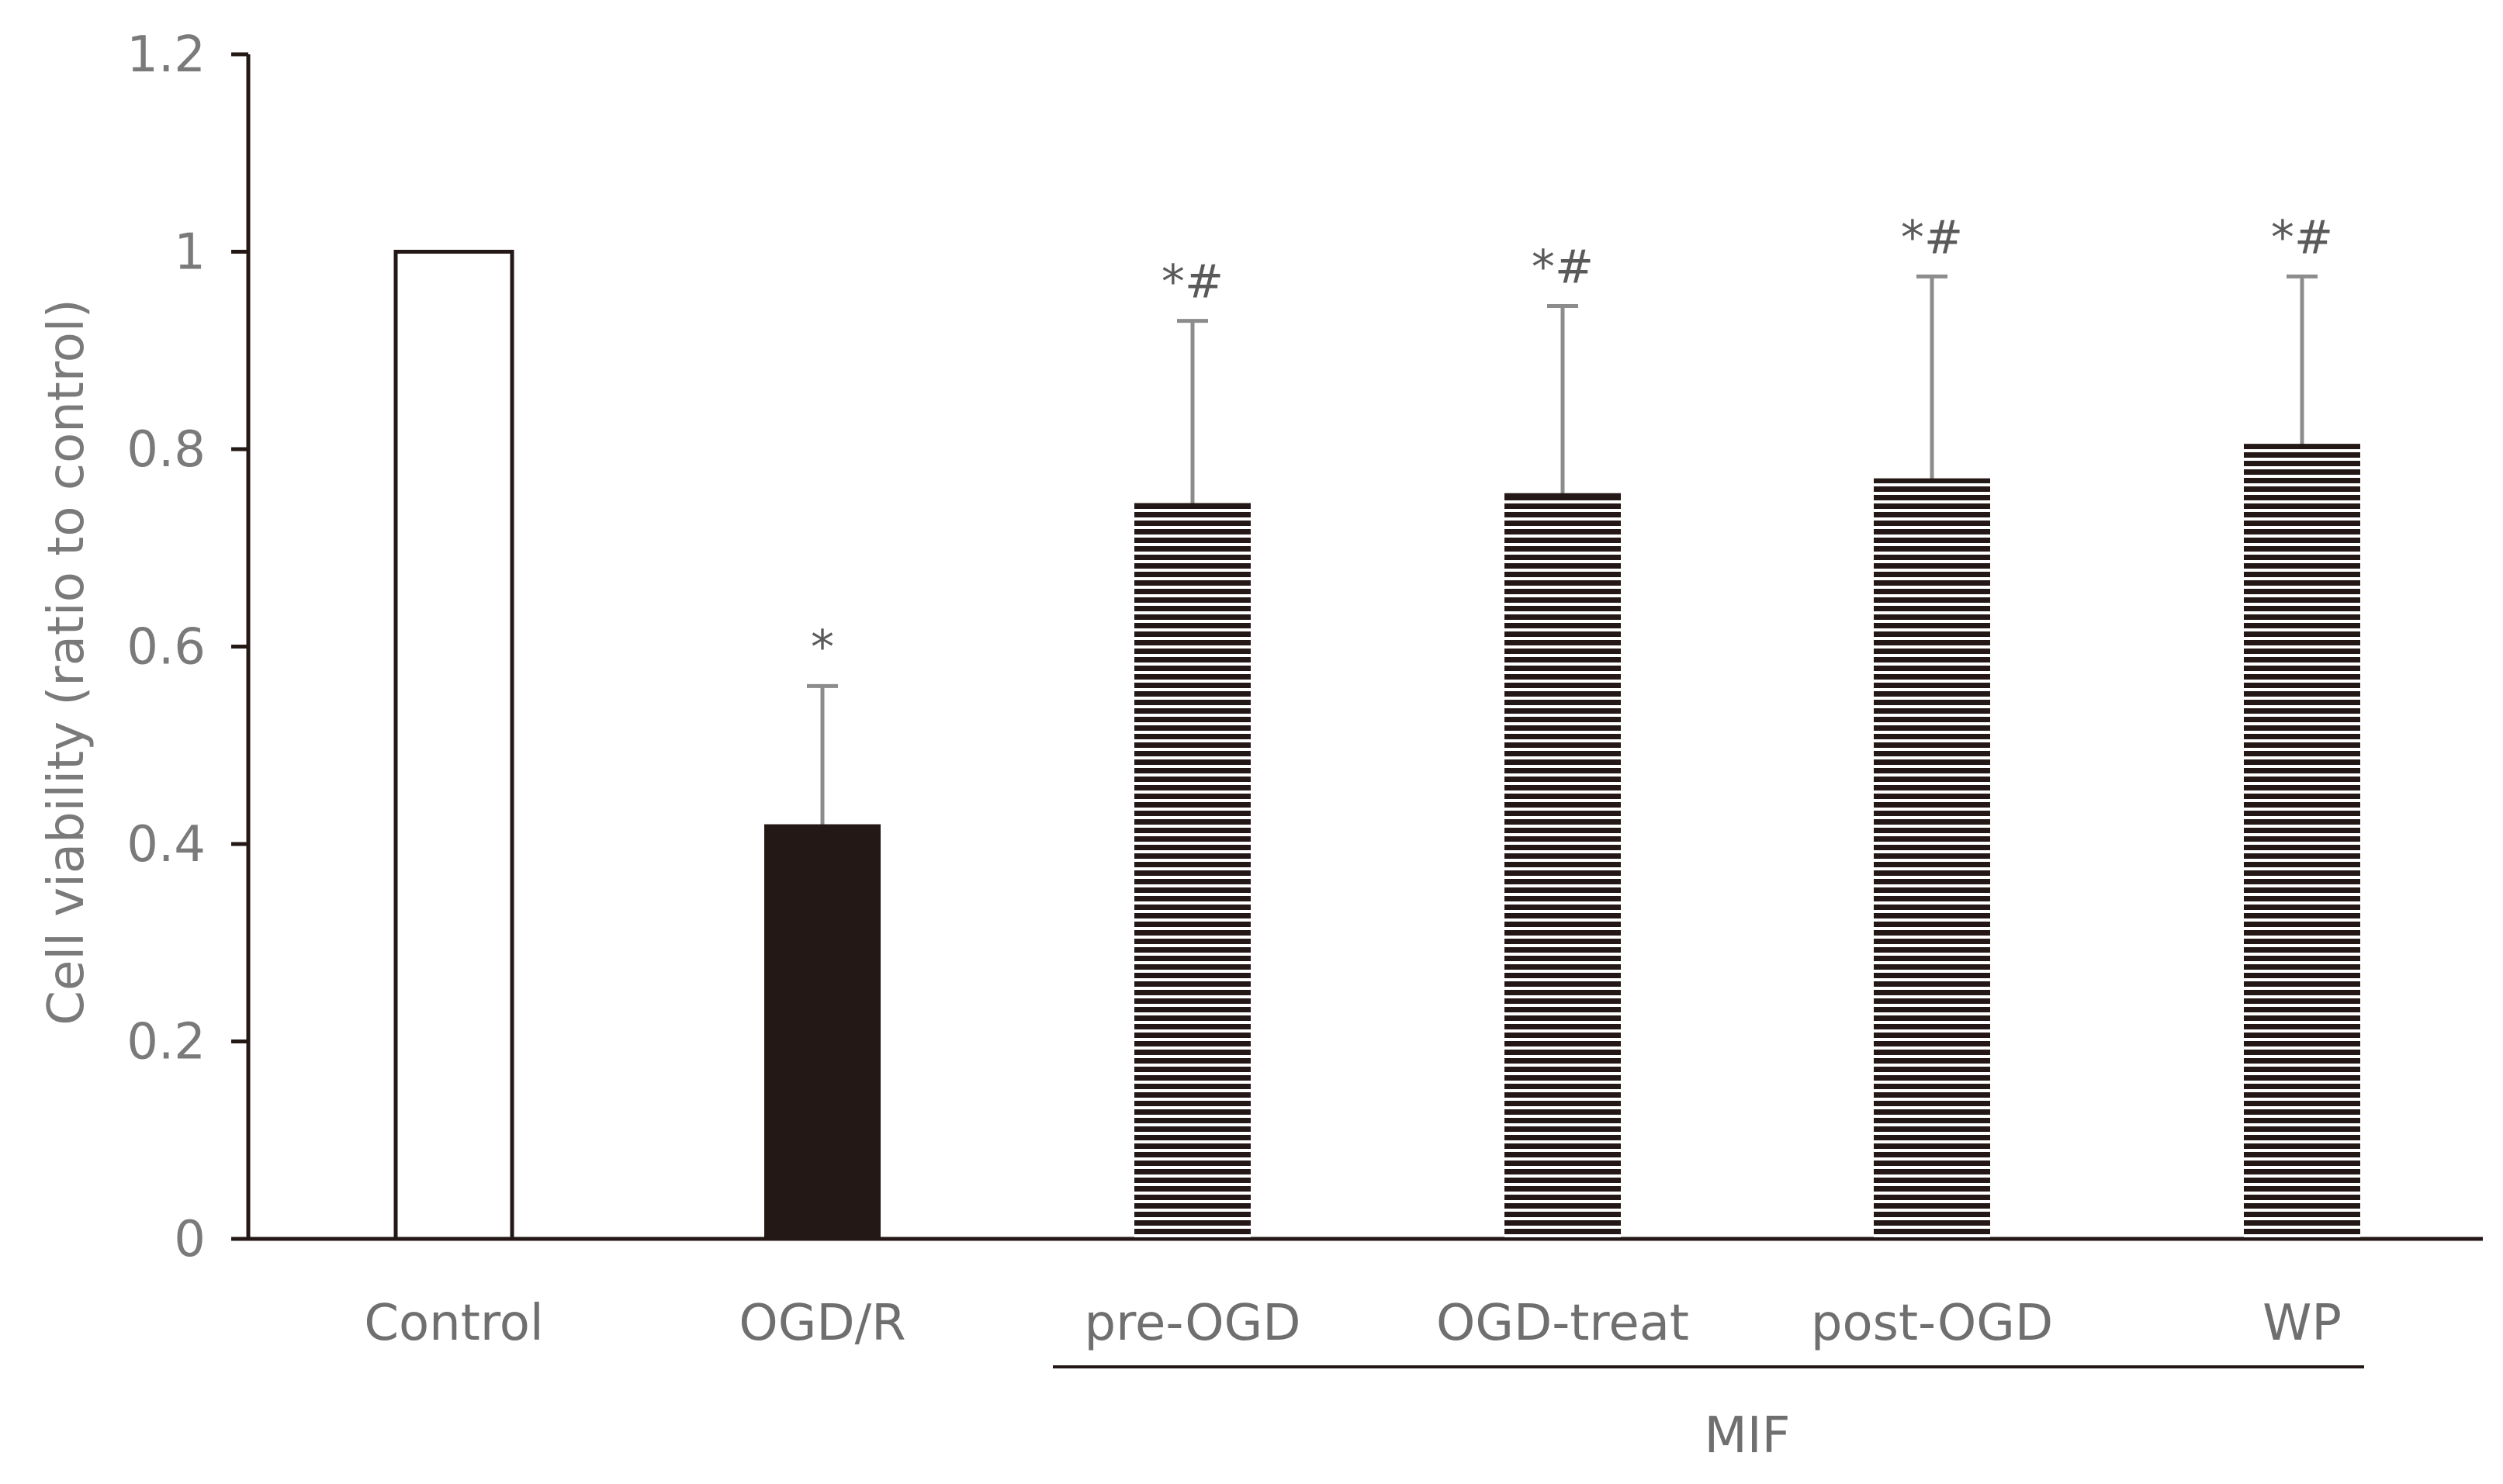  What do you see at coordinates (1932, 859) in the screenshot?
I see `bar-post-ogd` at bounding box center [1932, 859].